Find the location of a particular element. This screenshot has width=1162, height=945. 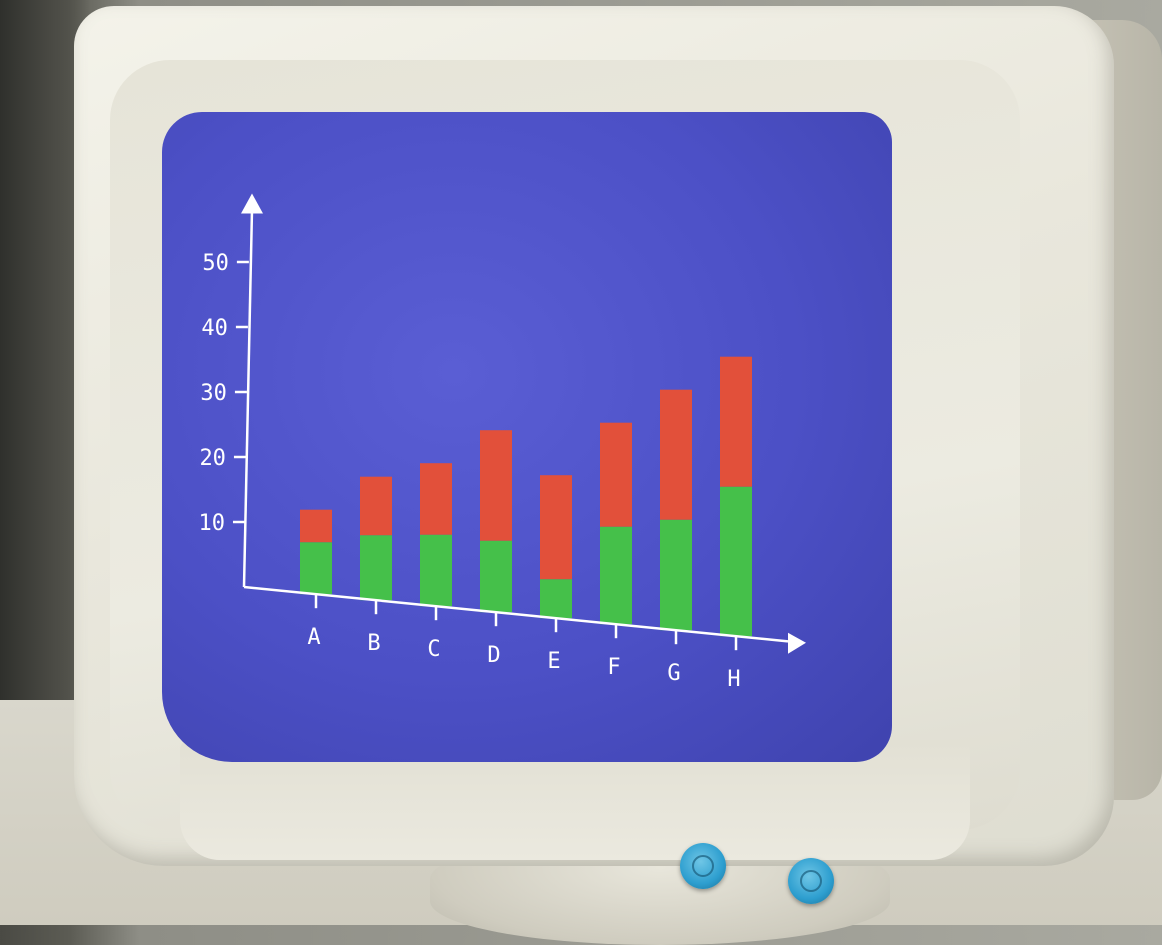

x-tick-label: D is located at coordinates (493, 655).